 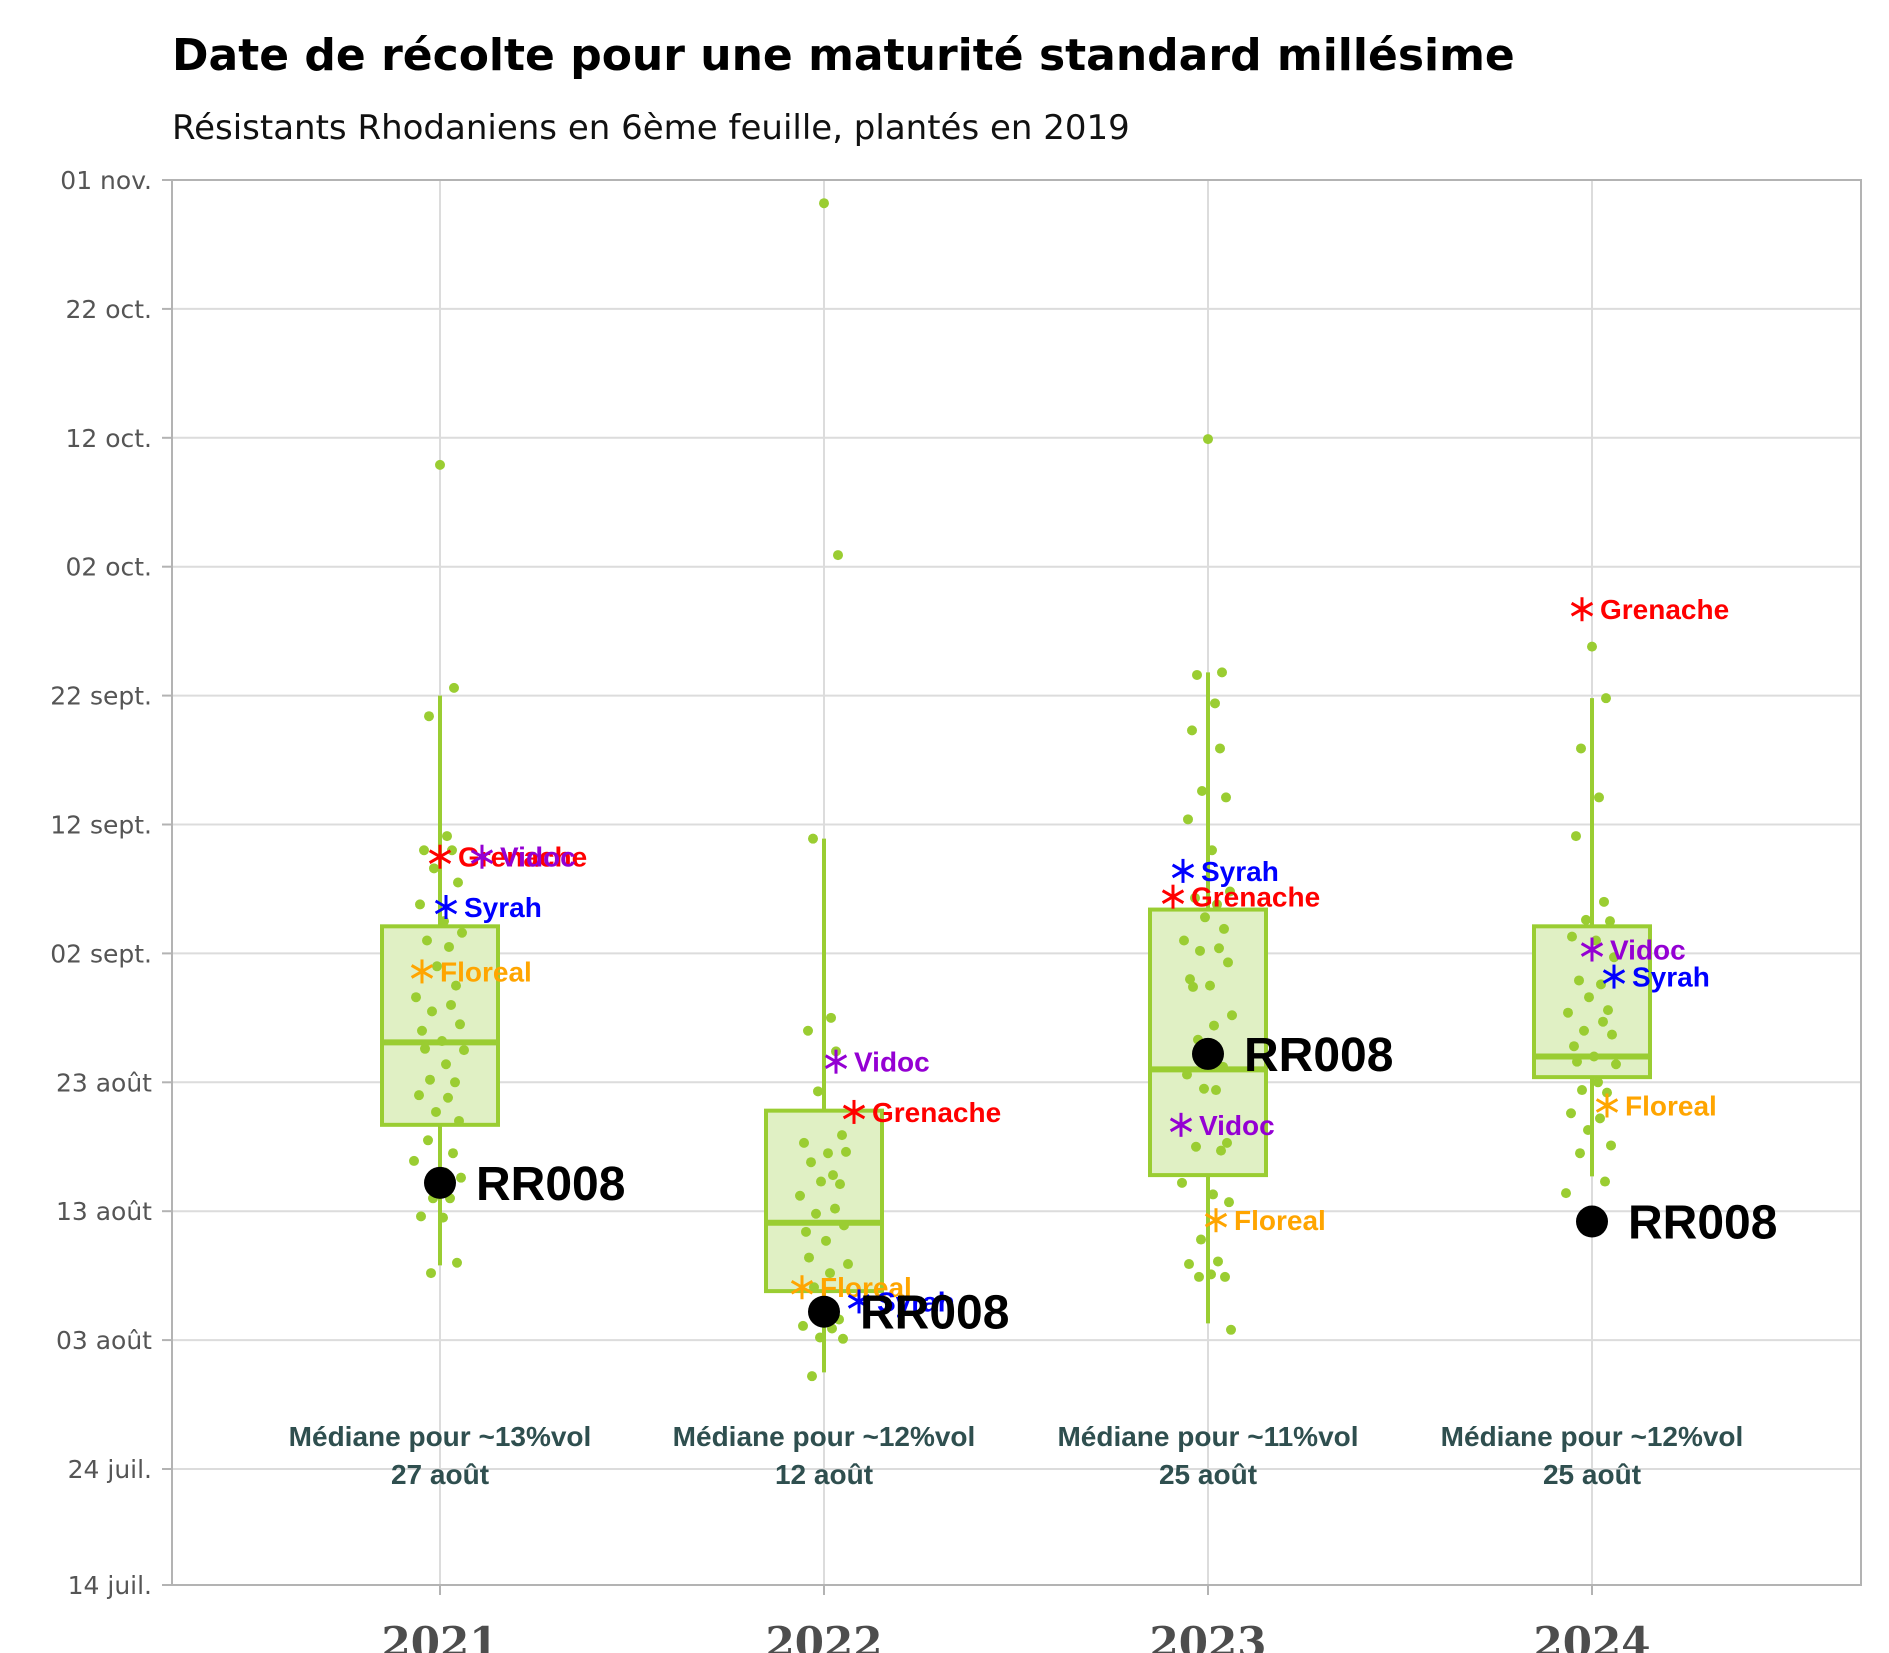 What do you see at coordinates (108, 438) in the screenshot?
I see `y-tick-label: 12 oct.` at bounding box center [108, 438].